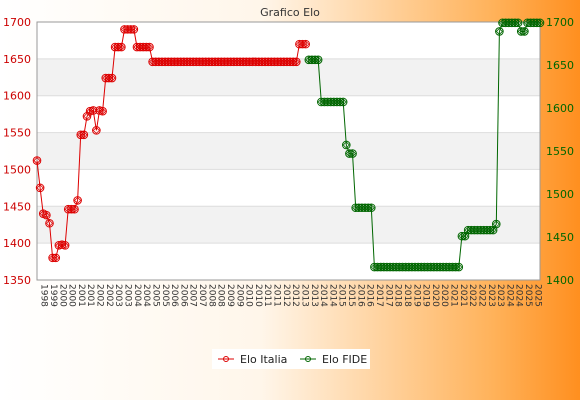 This screenshot has width=580, height=400. Describe the element at coordinates (454, 295) in the screenshot. I see `x-tick-label: 2021` at that location.